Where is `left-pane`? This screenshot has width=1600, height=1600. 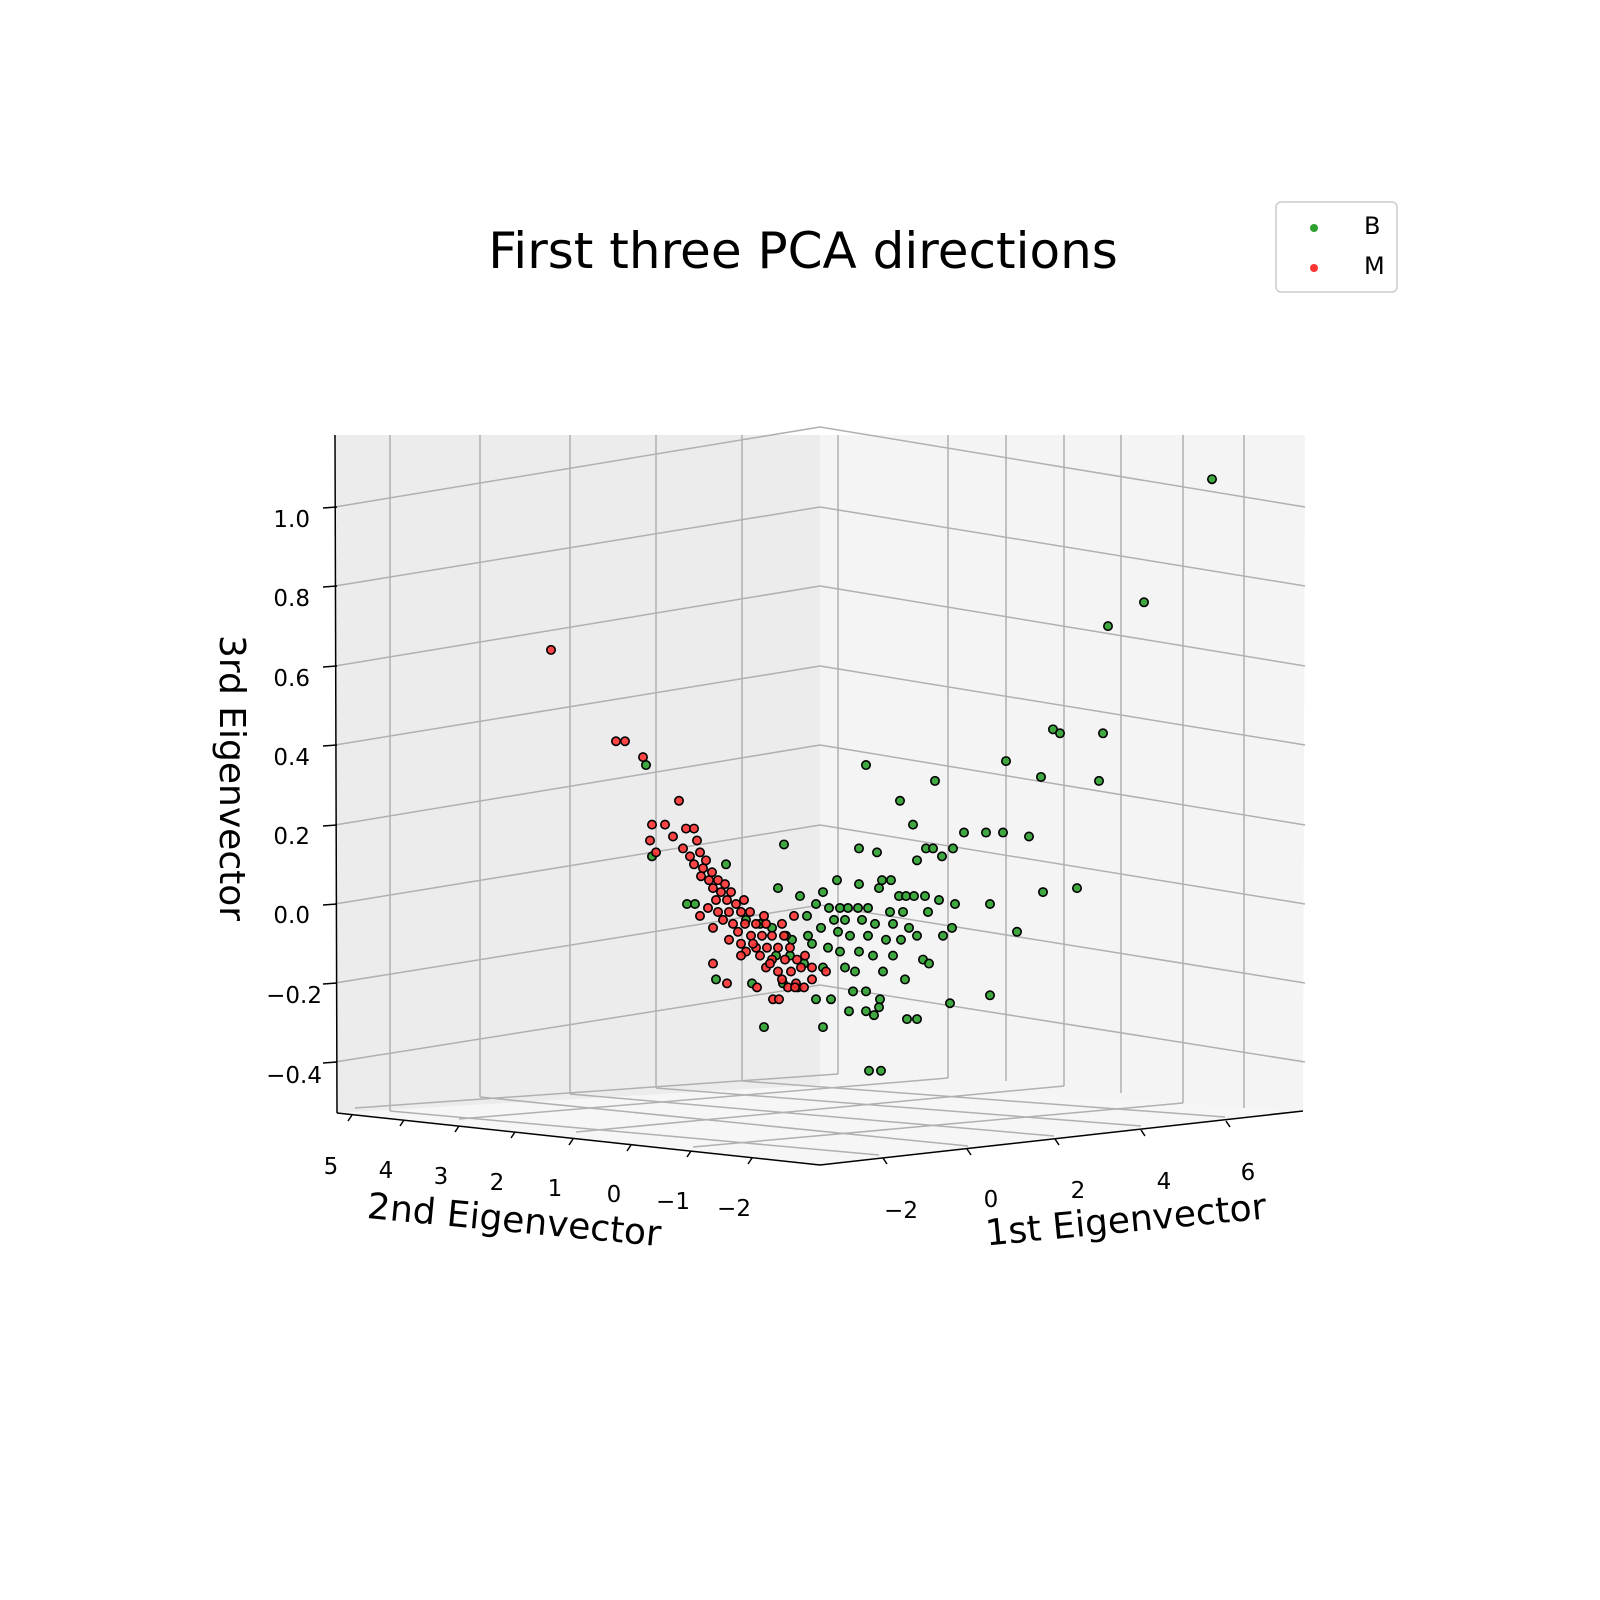 left-pane is located at coordinates (577, 774).